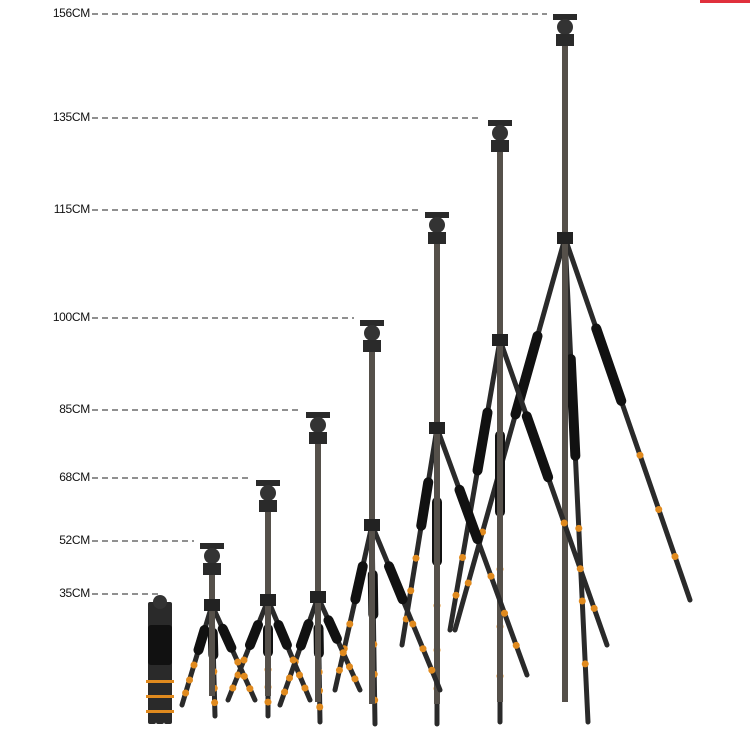 The width and height of the screenshot is (750, 750). Describe the element at coordinates (160, 645) in the screenshot. I see `folded-foam-grip` at that location.